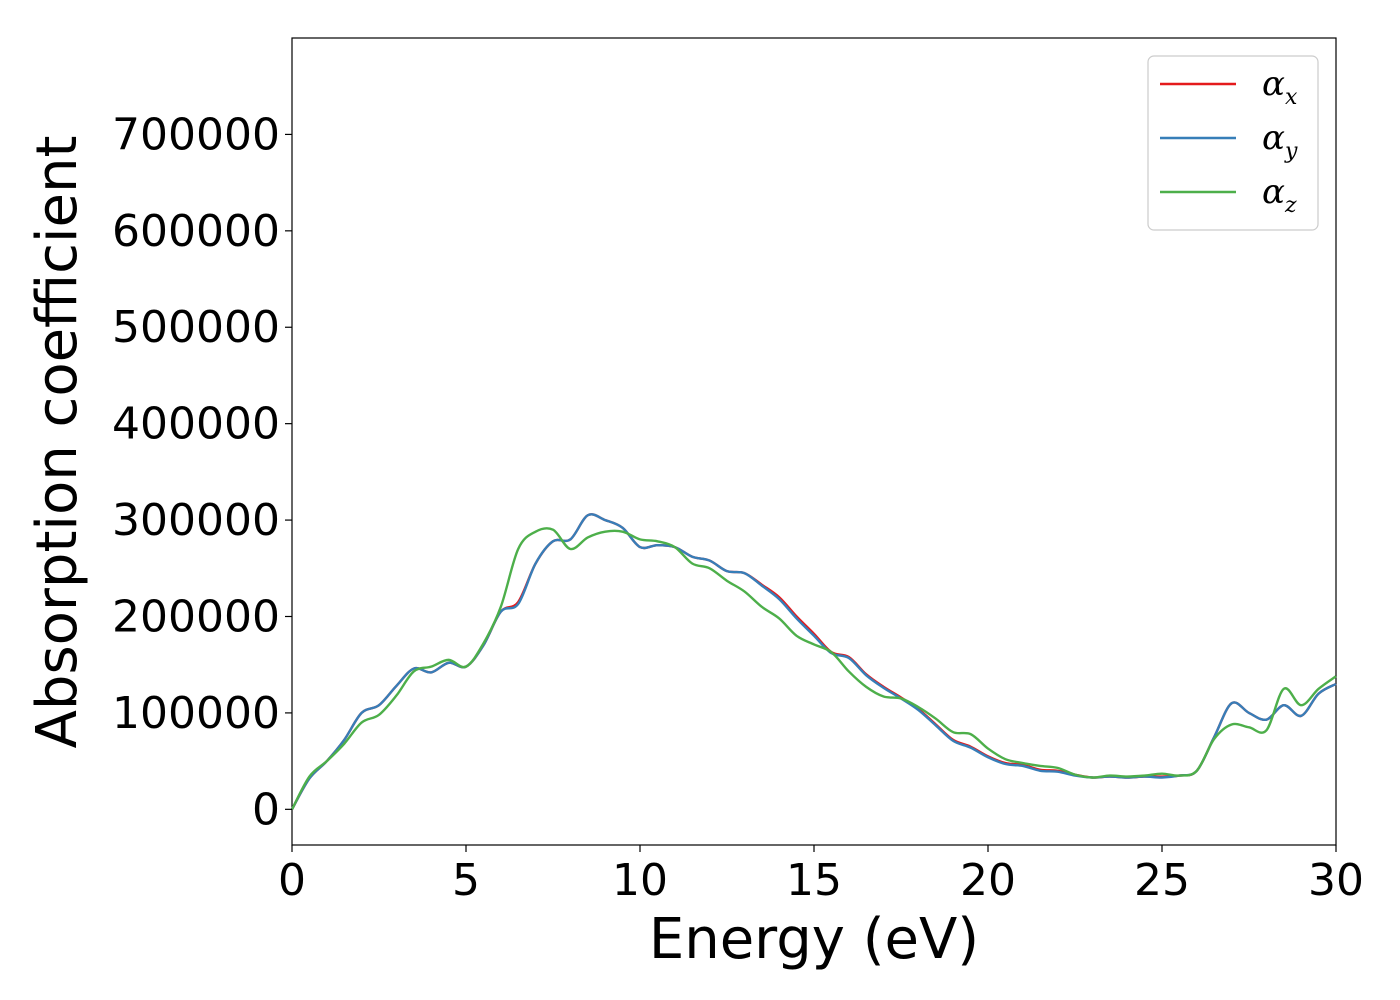 The height and width of the screenshot is (1000, 1400). I want to click on y-tick-label: 500000, so click(196, 327).